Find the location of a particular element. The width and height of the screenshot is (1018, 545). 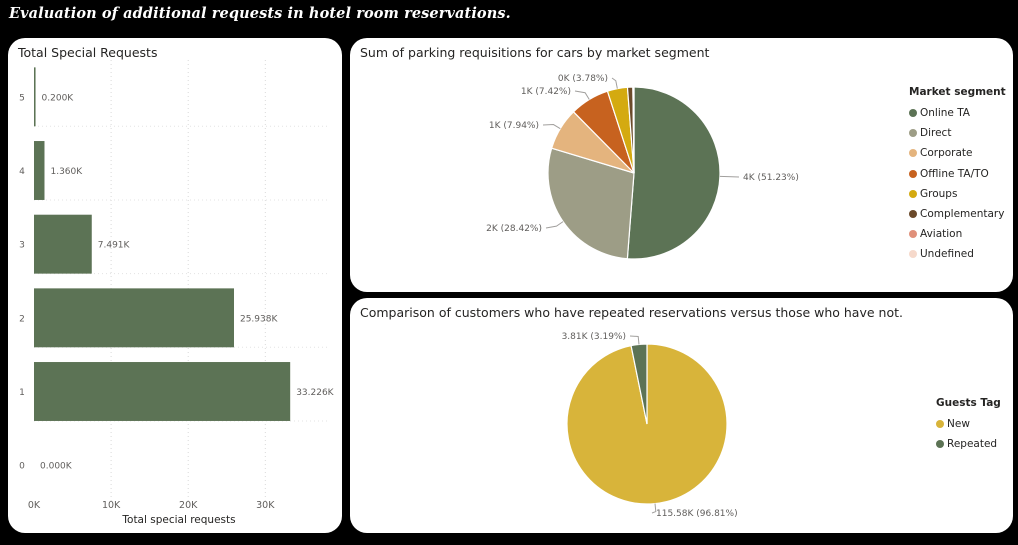

legend-item: Direct is located at coordinates (957, 133).